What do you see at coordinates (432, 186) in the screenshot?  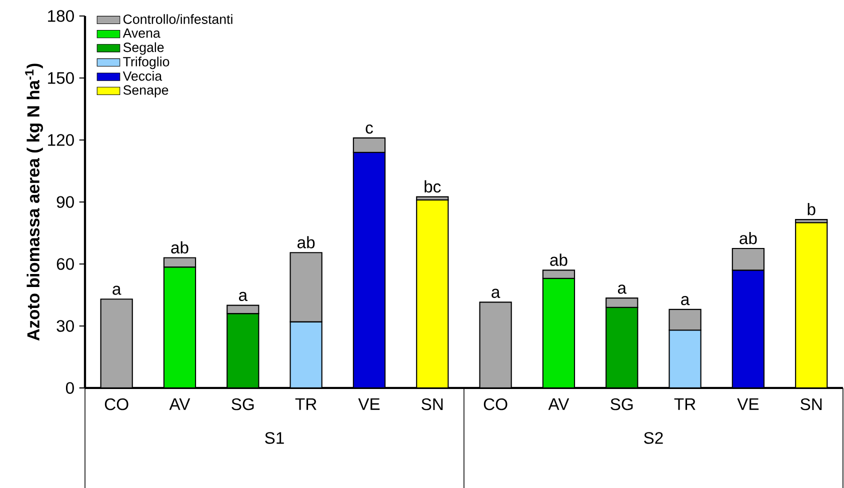 I see `annotation: bc` at bounding box center [432, 186].